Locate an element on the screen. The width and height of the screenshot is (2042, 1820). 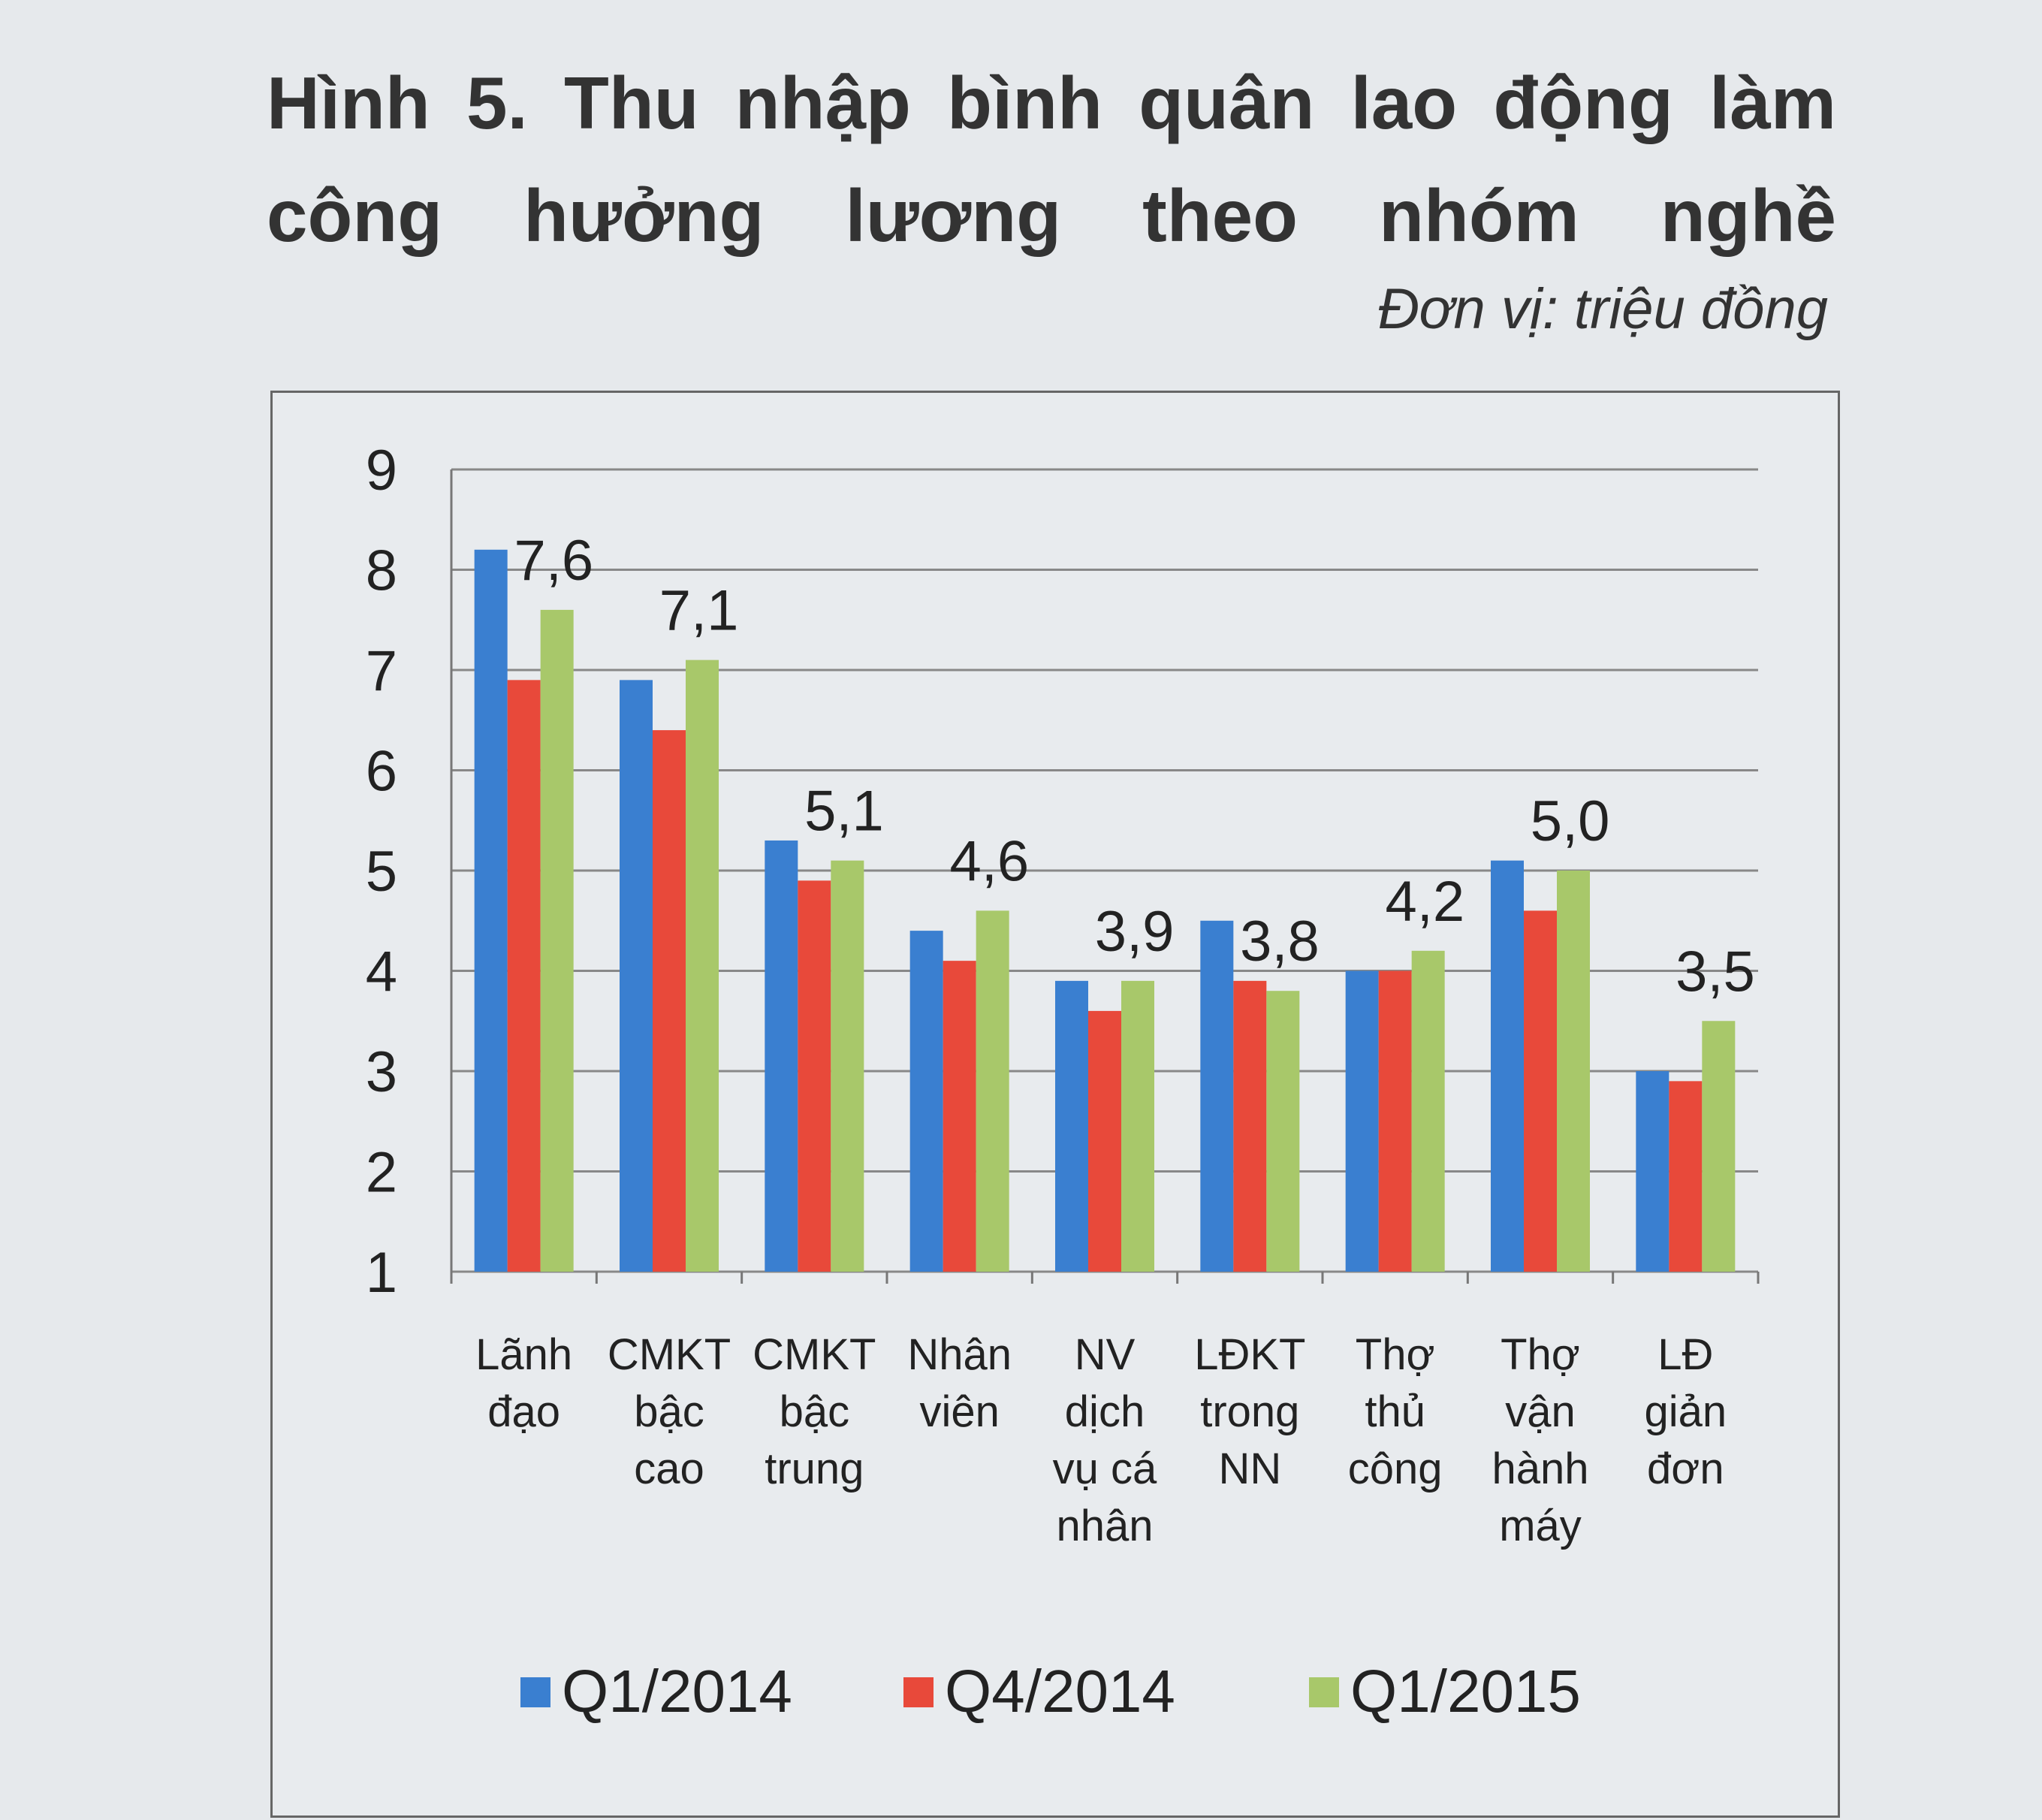
data-label: 5,0 is located at coordinates (1570, 821).